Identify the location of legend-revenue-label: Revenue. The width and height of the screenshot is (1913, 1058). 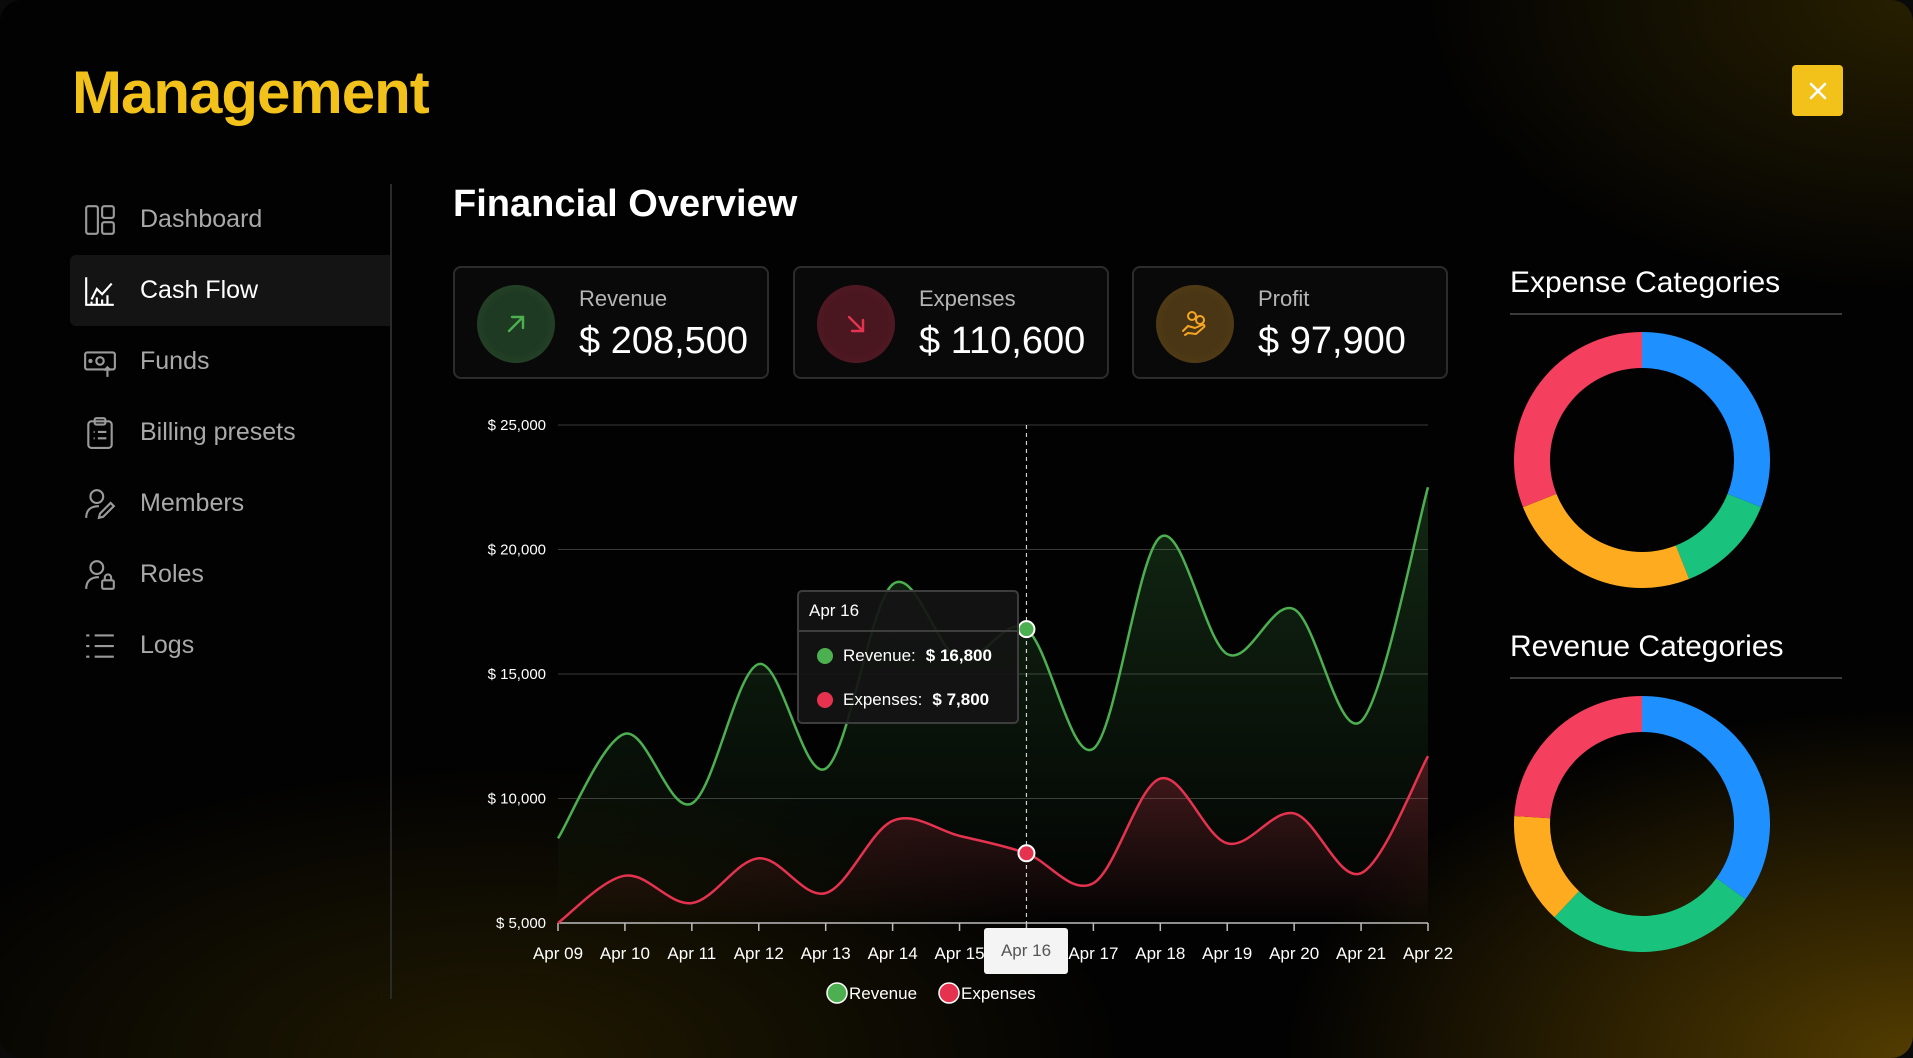
(883, 993).